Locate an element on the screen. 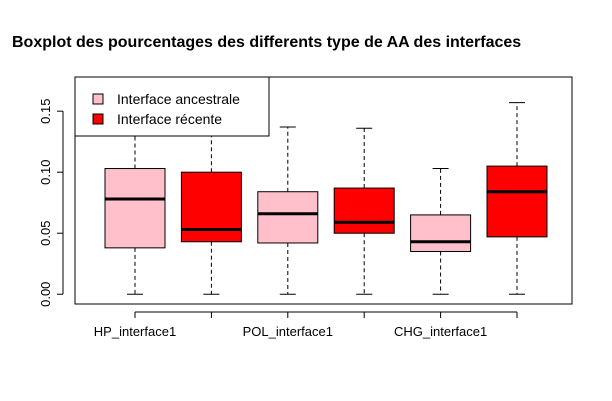 Image resolution: width=612 pixels, height=401 pixels. x-tick-label: CHG_interface1 is located at coordinates (440, 331).